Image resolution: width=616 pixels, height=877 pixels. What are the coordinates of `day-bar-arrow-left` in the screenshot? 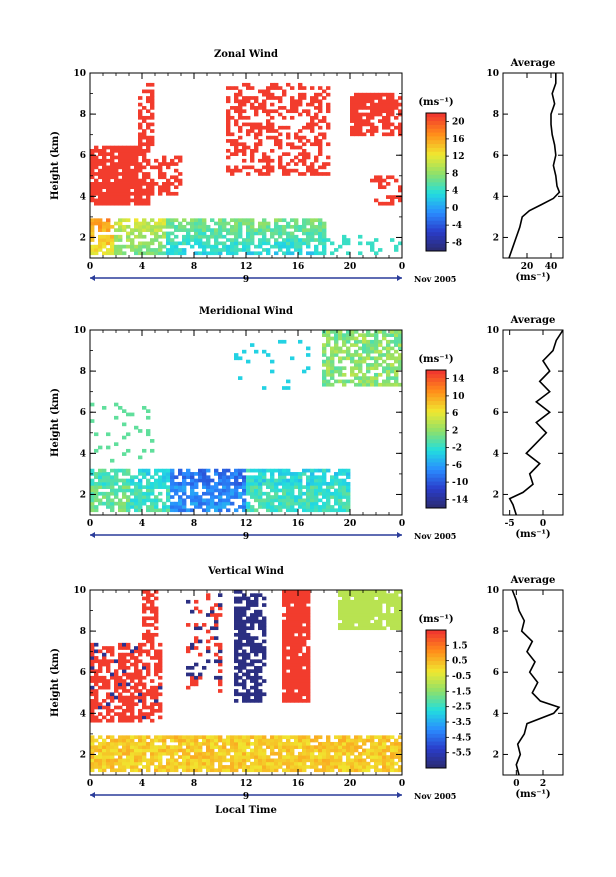 It's located at (92, 535).